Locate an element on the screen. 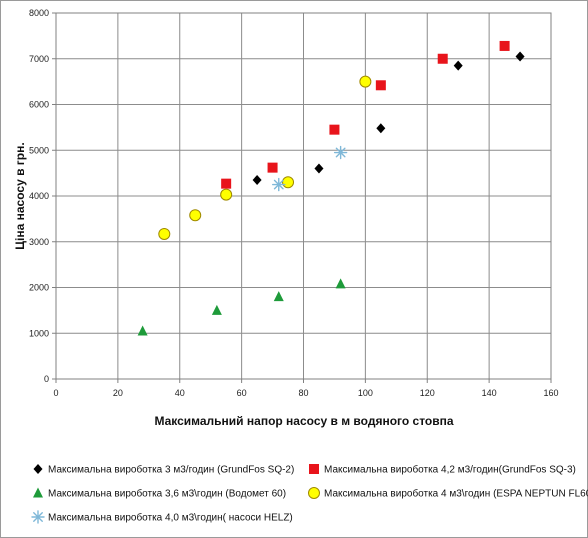  y-tick-label: 1000 is located at coordinates (39, 333).